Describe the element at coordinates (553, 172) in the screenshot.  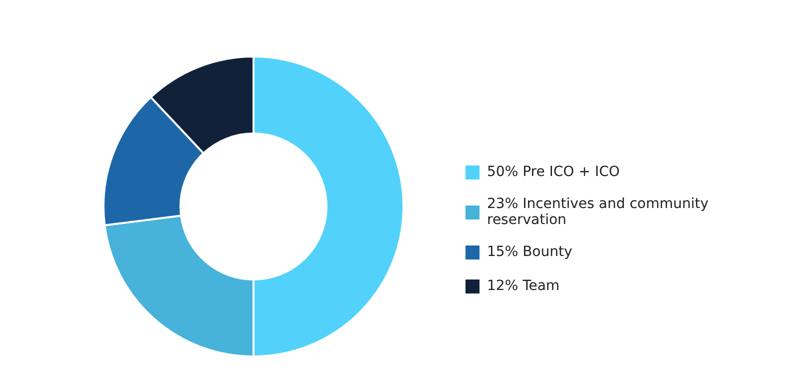
I see `legend-label: 50% Pre ICO + ICO` at that location.